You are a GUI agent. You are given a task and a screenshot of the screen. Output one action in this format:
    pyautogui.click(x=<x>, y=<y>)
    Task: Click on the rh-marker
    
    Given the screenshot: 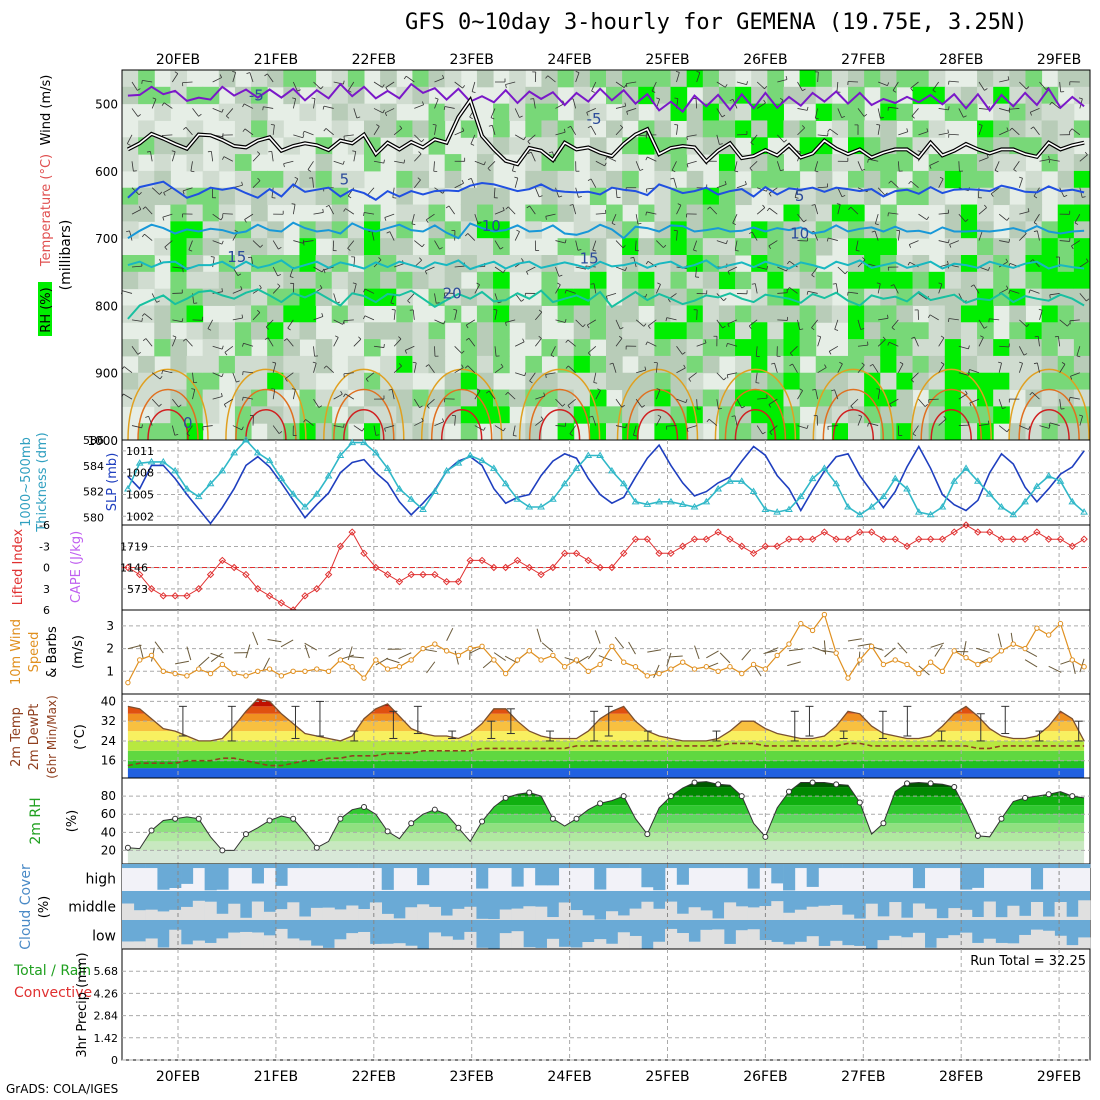 What is the action you would take?
    pyautogui.click(x=364, y=806)
    